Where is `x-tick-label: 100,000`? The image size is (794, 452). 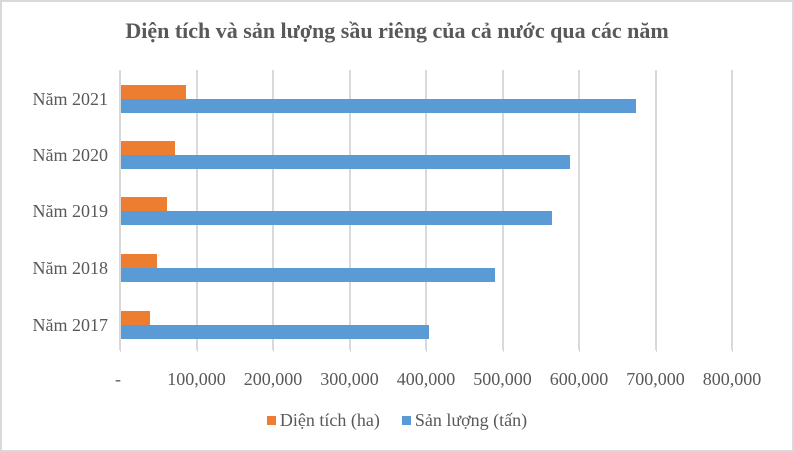 x-tick-label: 100,000 is located at coordinates (196, 379).